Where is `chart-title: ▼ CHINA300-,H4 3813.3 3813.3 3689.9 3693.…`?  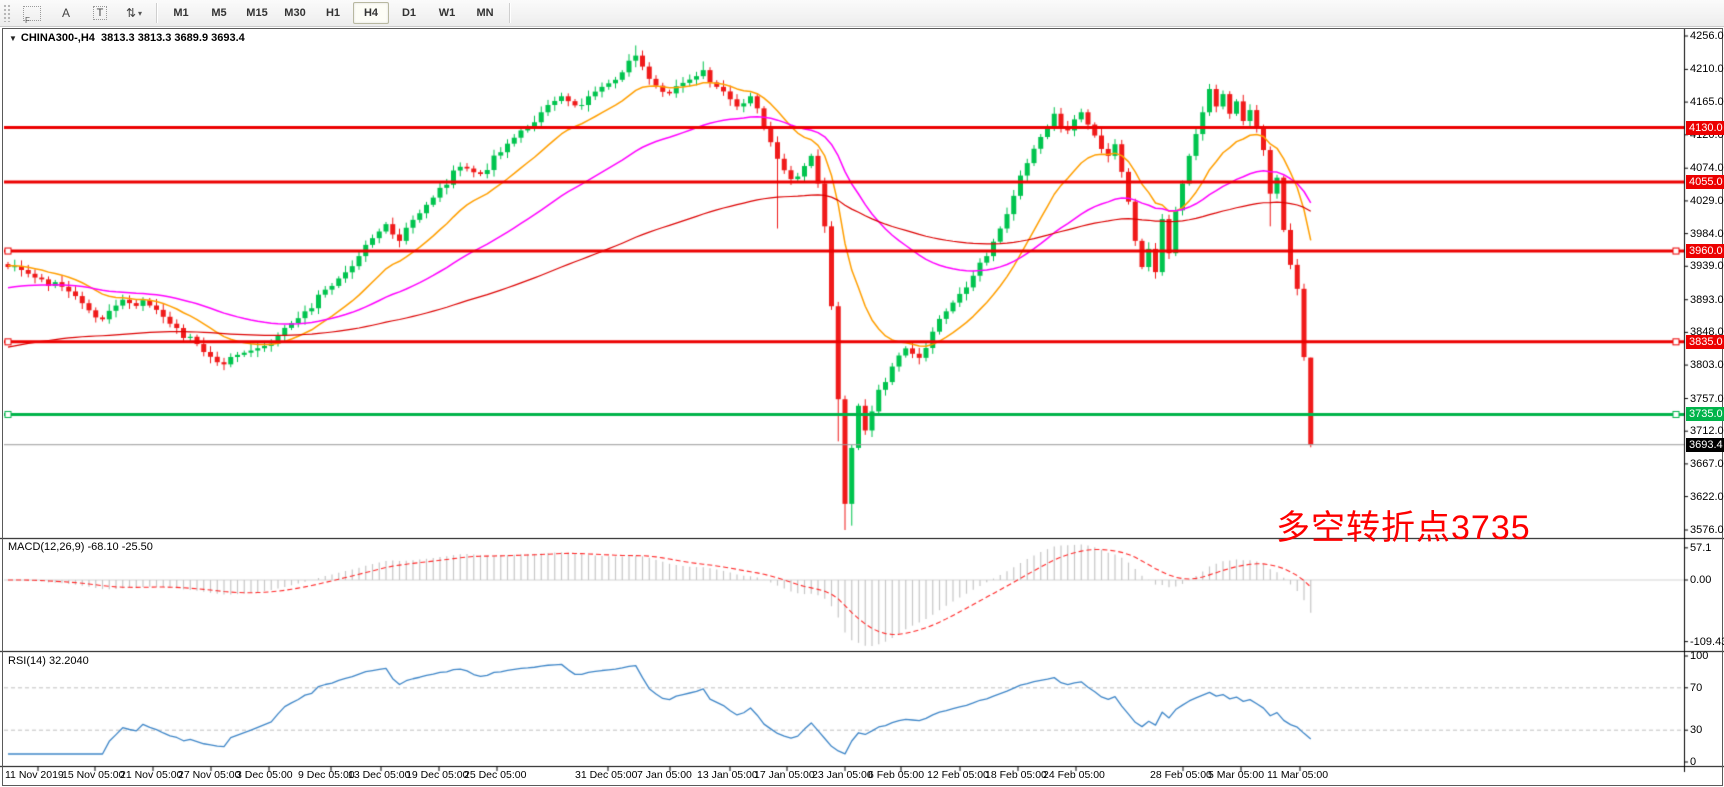
chart-title: ▼ CHINA300-,H4 3813.3 3813.3 3689.9 3693.… is located at coordinates (127, 38).